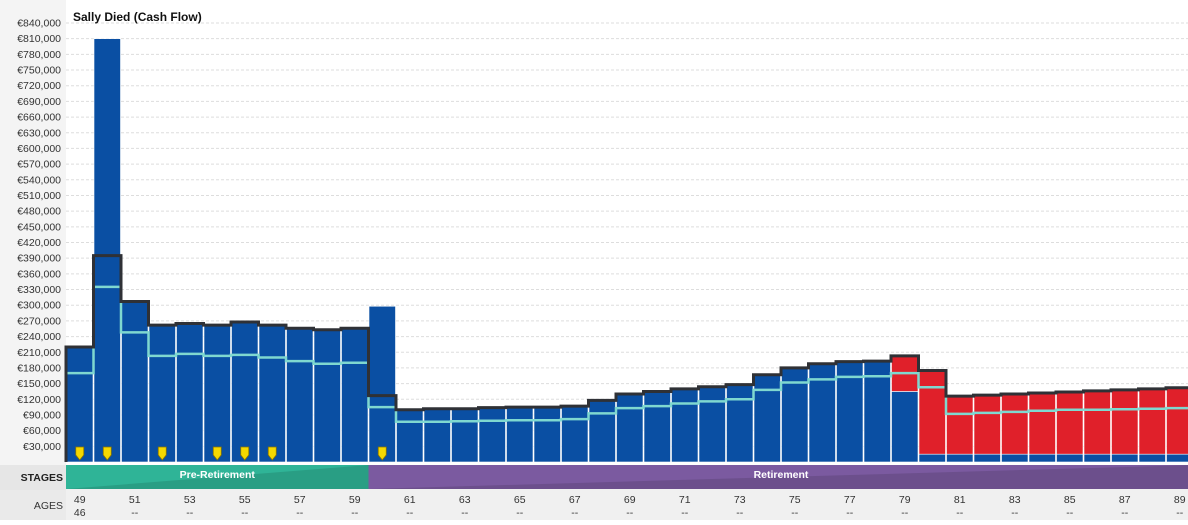  Describe the element at coordinates (960, 500) in the screenshot. I see `age-tick-label: 81` at that location.